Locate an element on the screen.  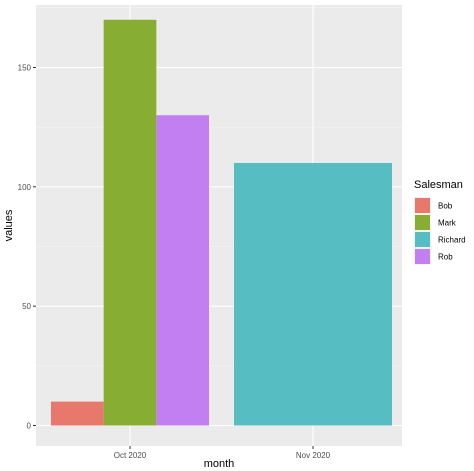
bar-mark-oct-2020 is located at coordinates (130, 222).